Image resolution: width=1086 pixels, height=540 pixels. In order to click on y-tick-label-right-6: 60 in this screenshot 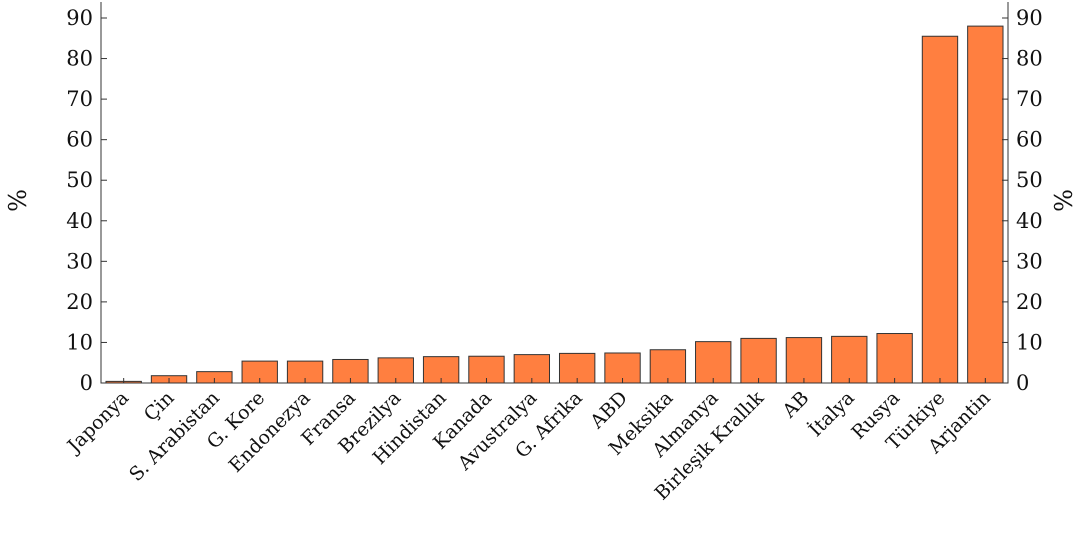, I will do `click(1029, 140)`.